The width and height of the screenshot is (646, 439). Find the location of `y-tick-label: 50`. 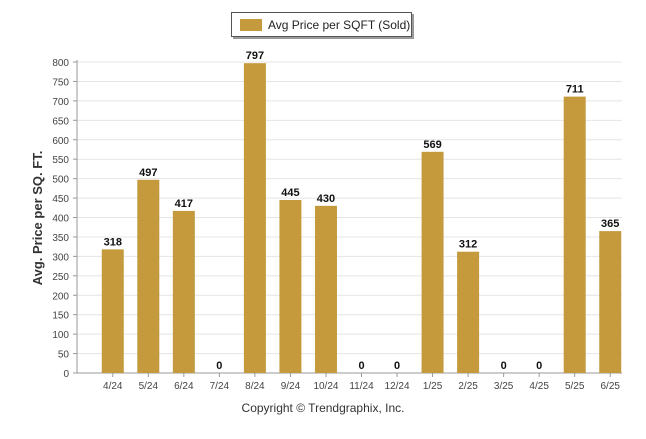

y-tick-label: 50 is located at coordinates (64, 355).